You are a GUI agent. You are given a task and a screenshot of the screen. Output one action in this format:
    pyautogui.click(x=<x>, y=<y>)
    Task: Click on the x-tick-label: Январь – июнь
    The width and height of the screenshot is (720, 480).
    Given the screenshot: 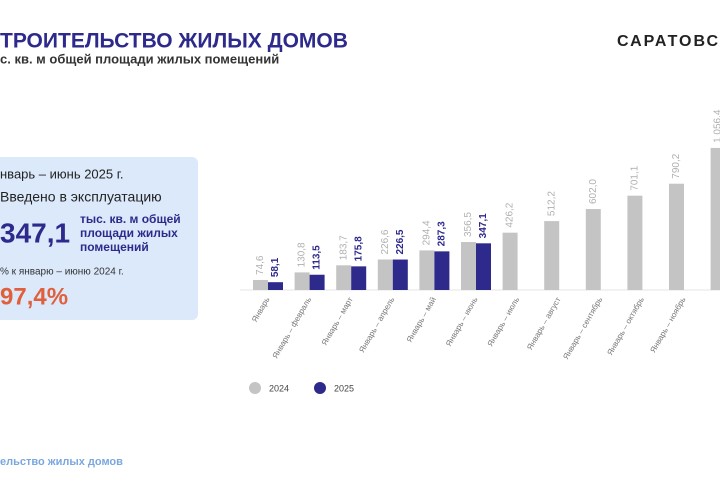 What is the action you would take?
    pyautogui.click(x=461, y=322)
    